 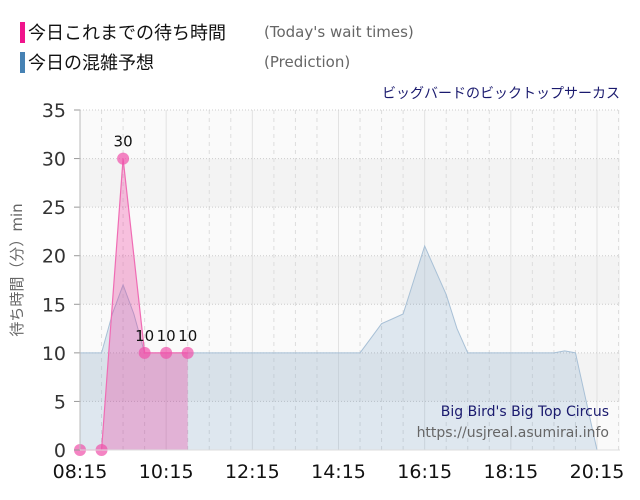 What do you see at coordinates (513, 433) in the screenshot?
I see `annotation-url: https://usjreal.asumirai.info` at bounding box center [513, 433].